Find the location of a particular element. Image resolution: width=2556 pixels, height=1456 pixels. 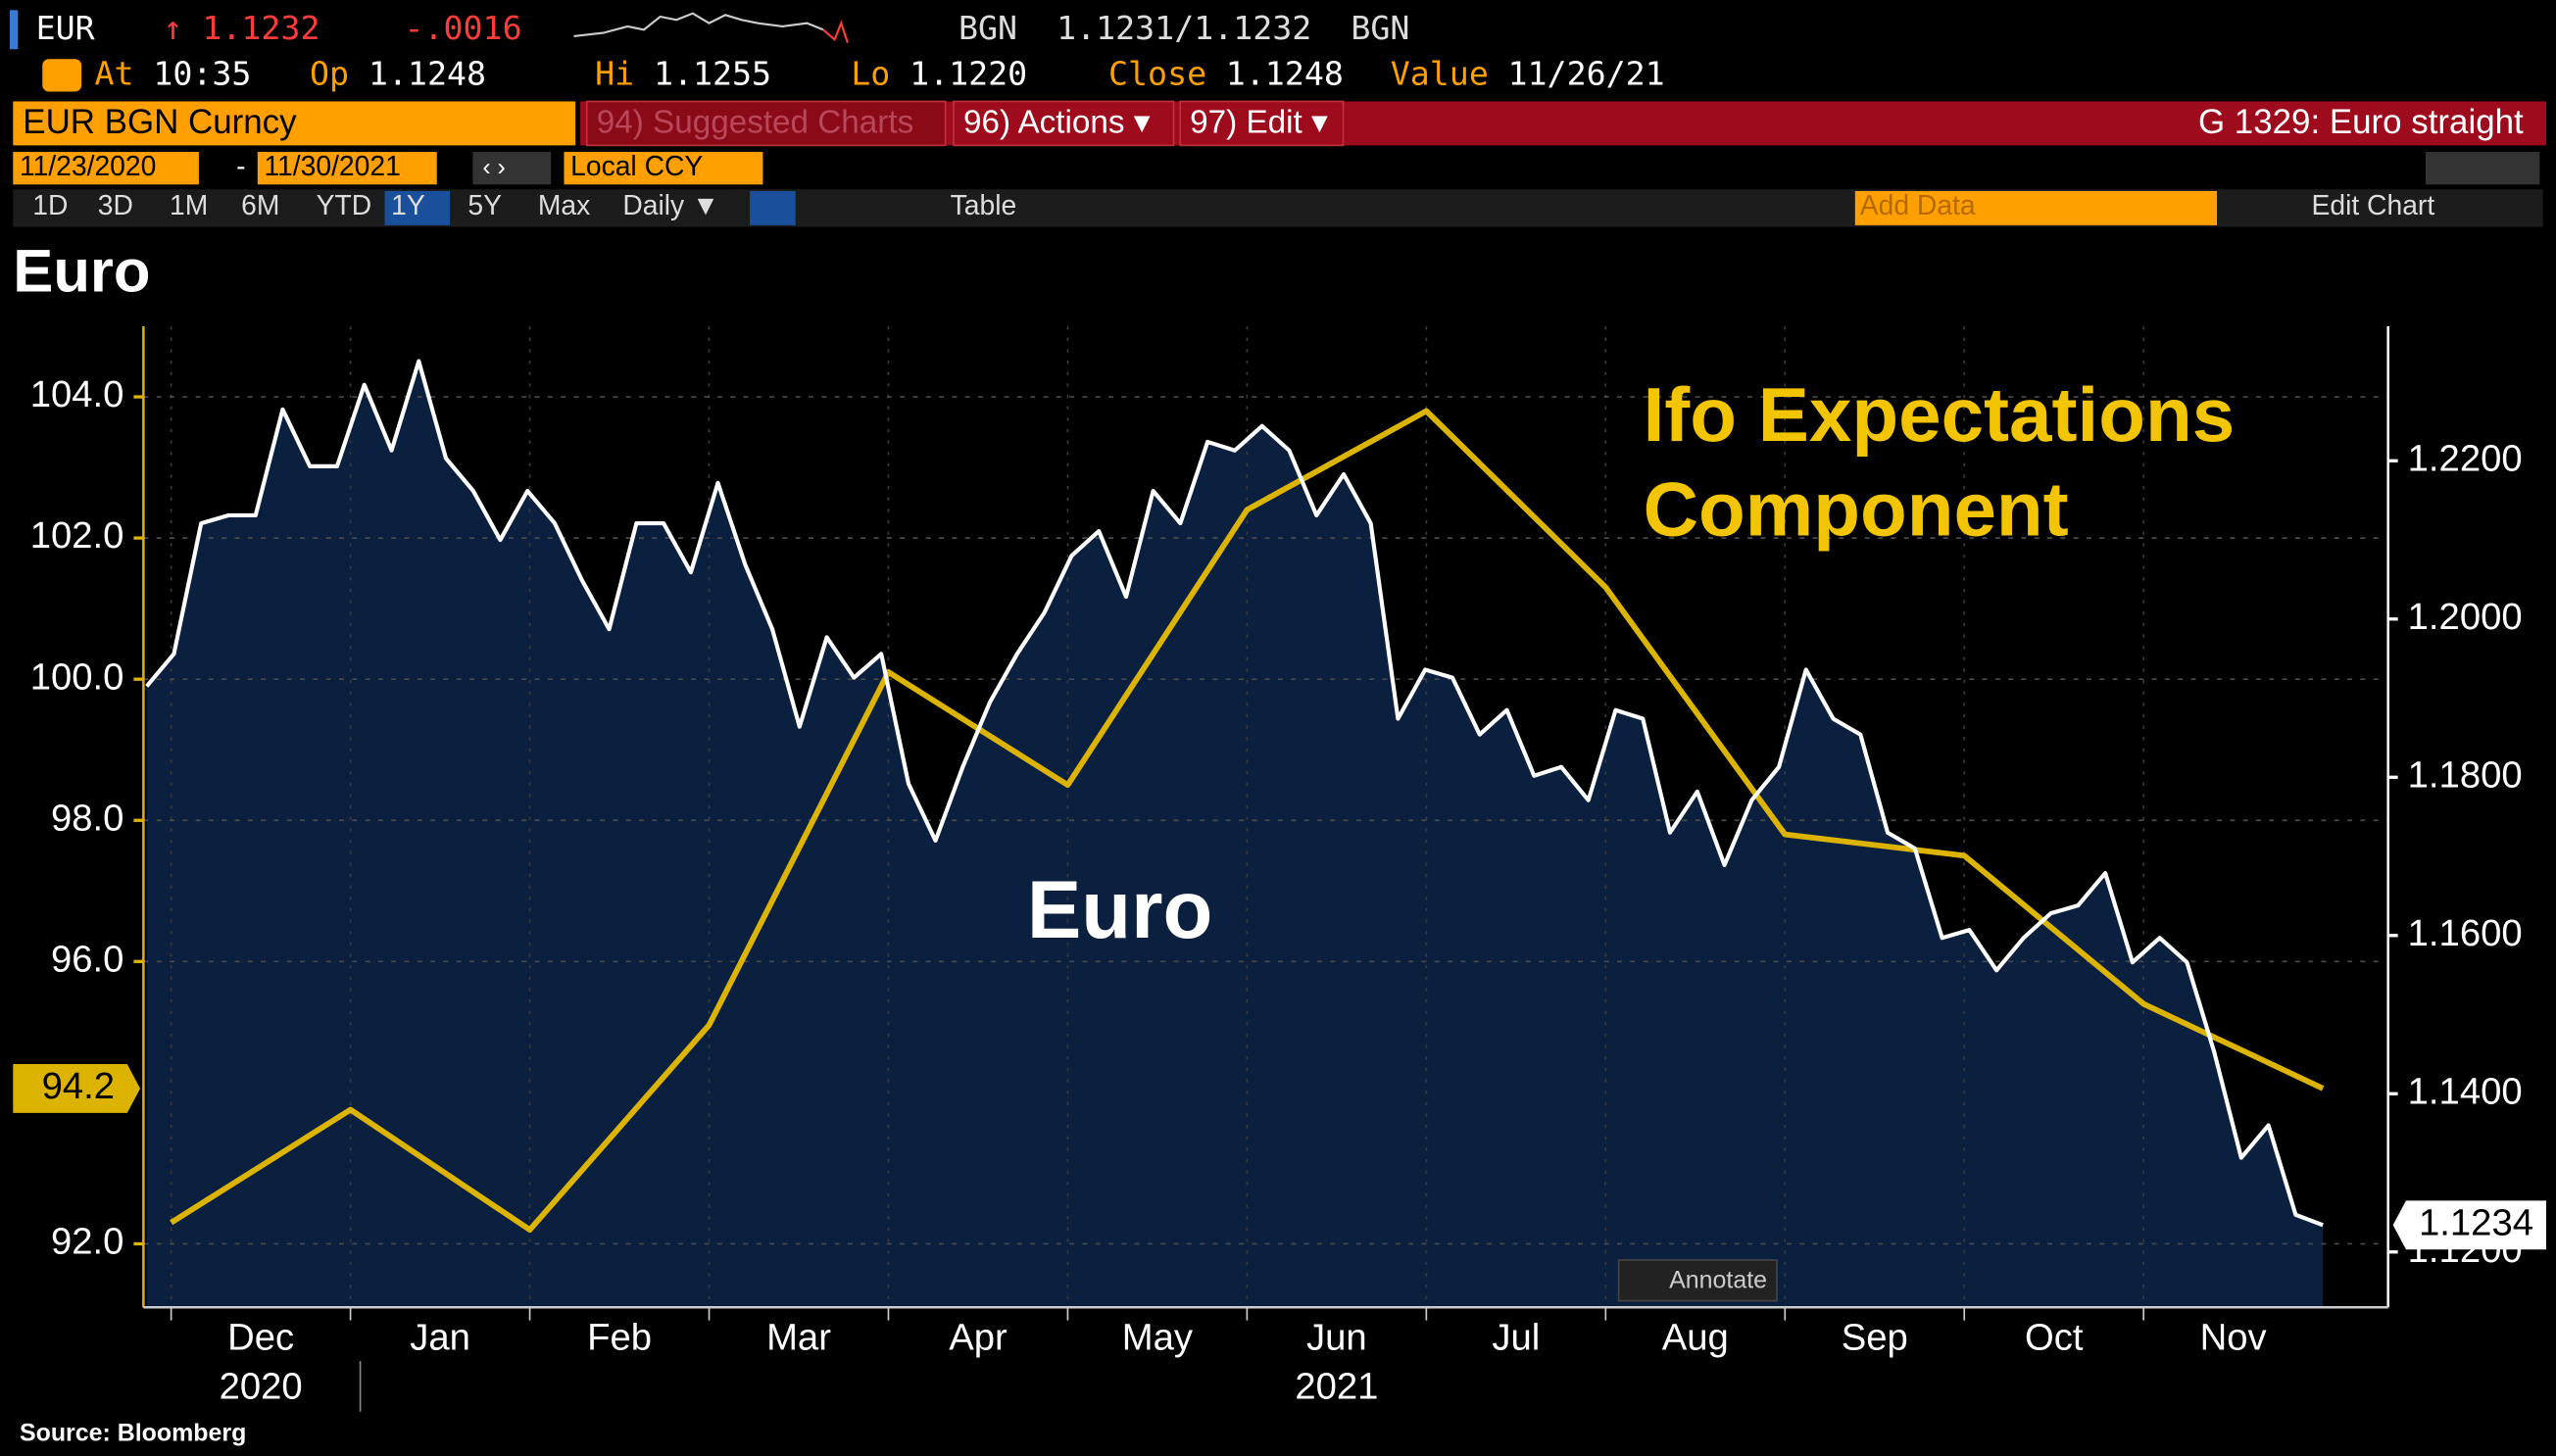

y2-tick-label: 1.2000 is located at coordinates (2465, 617).